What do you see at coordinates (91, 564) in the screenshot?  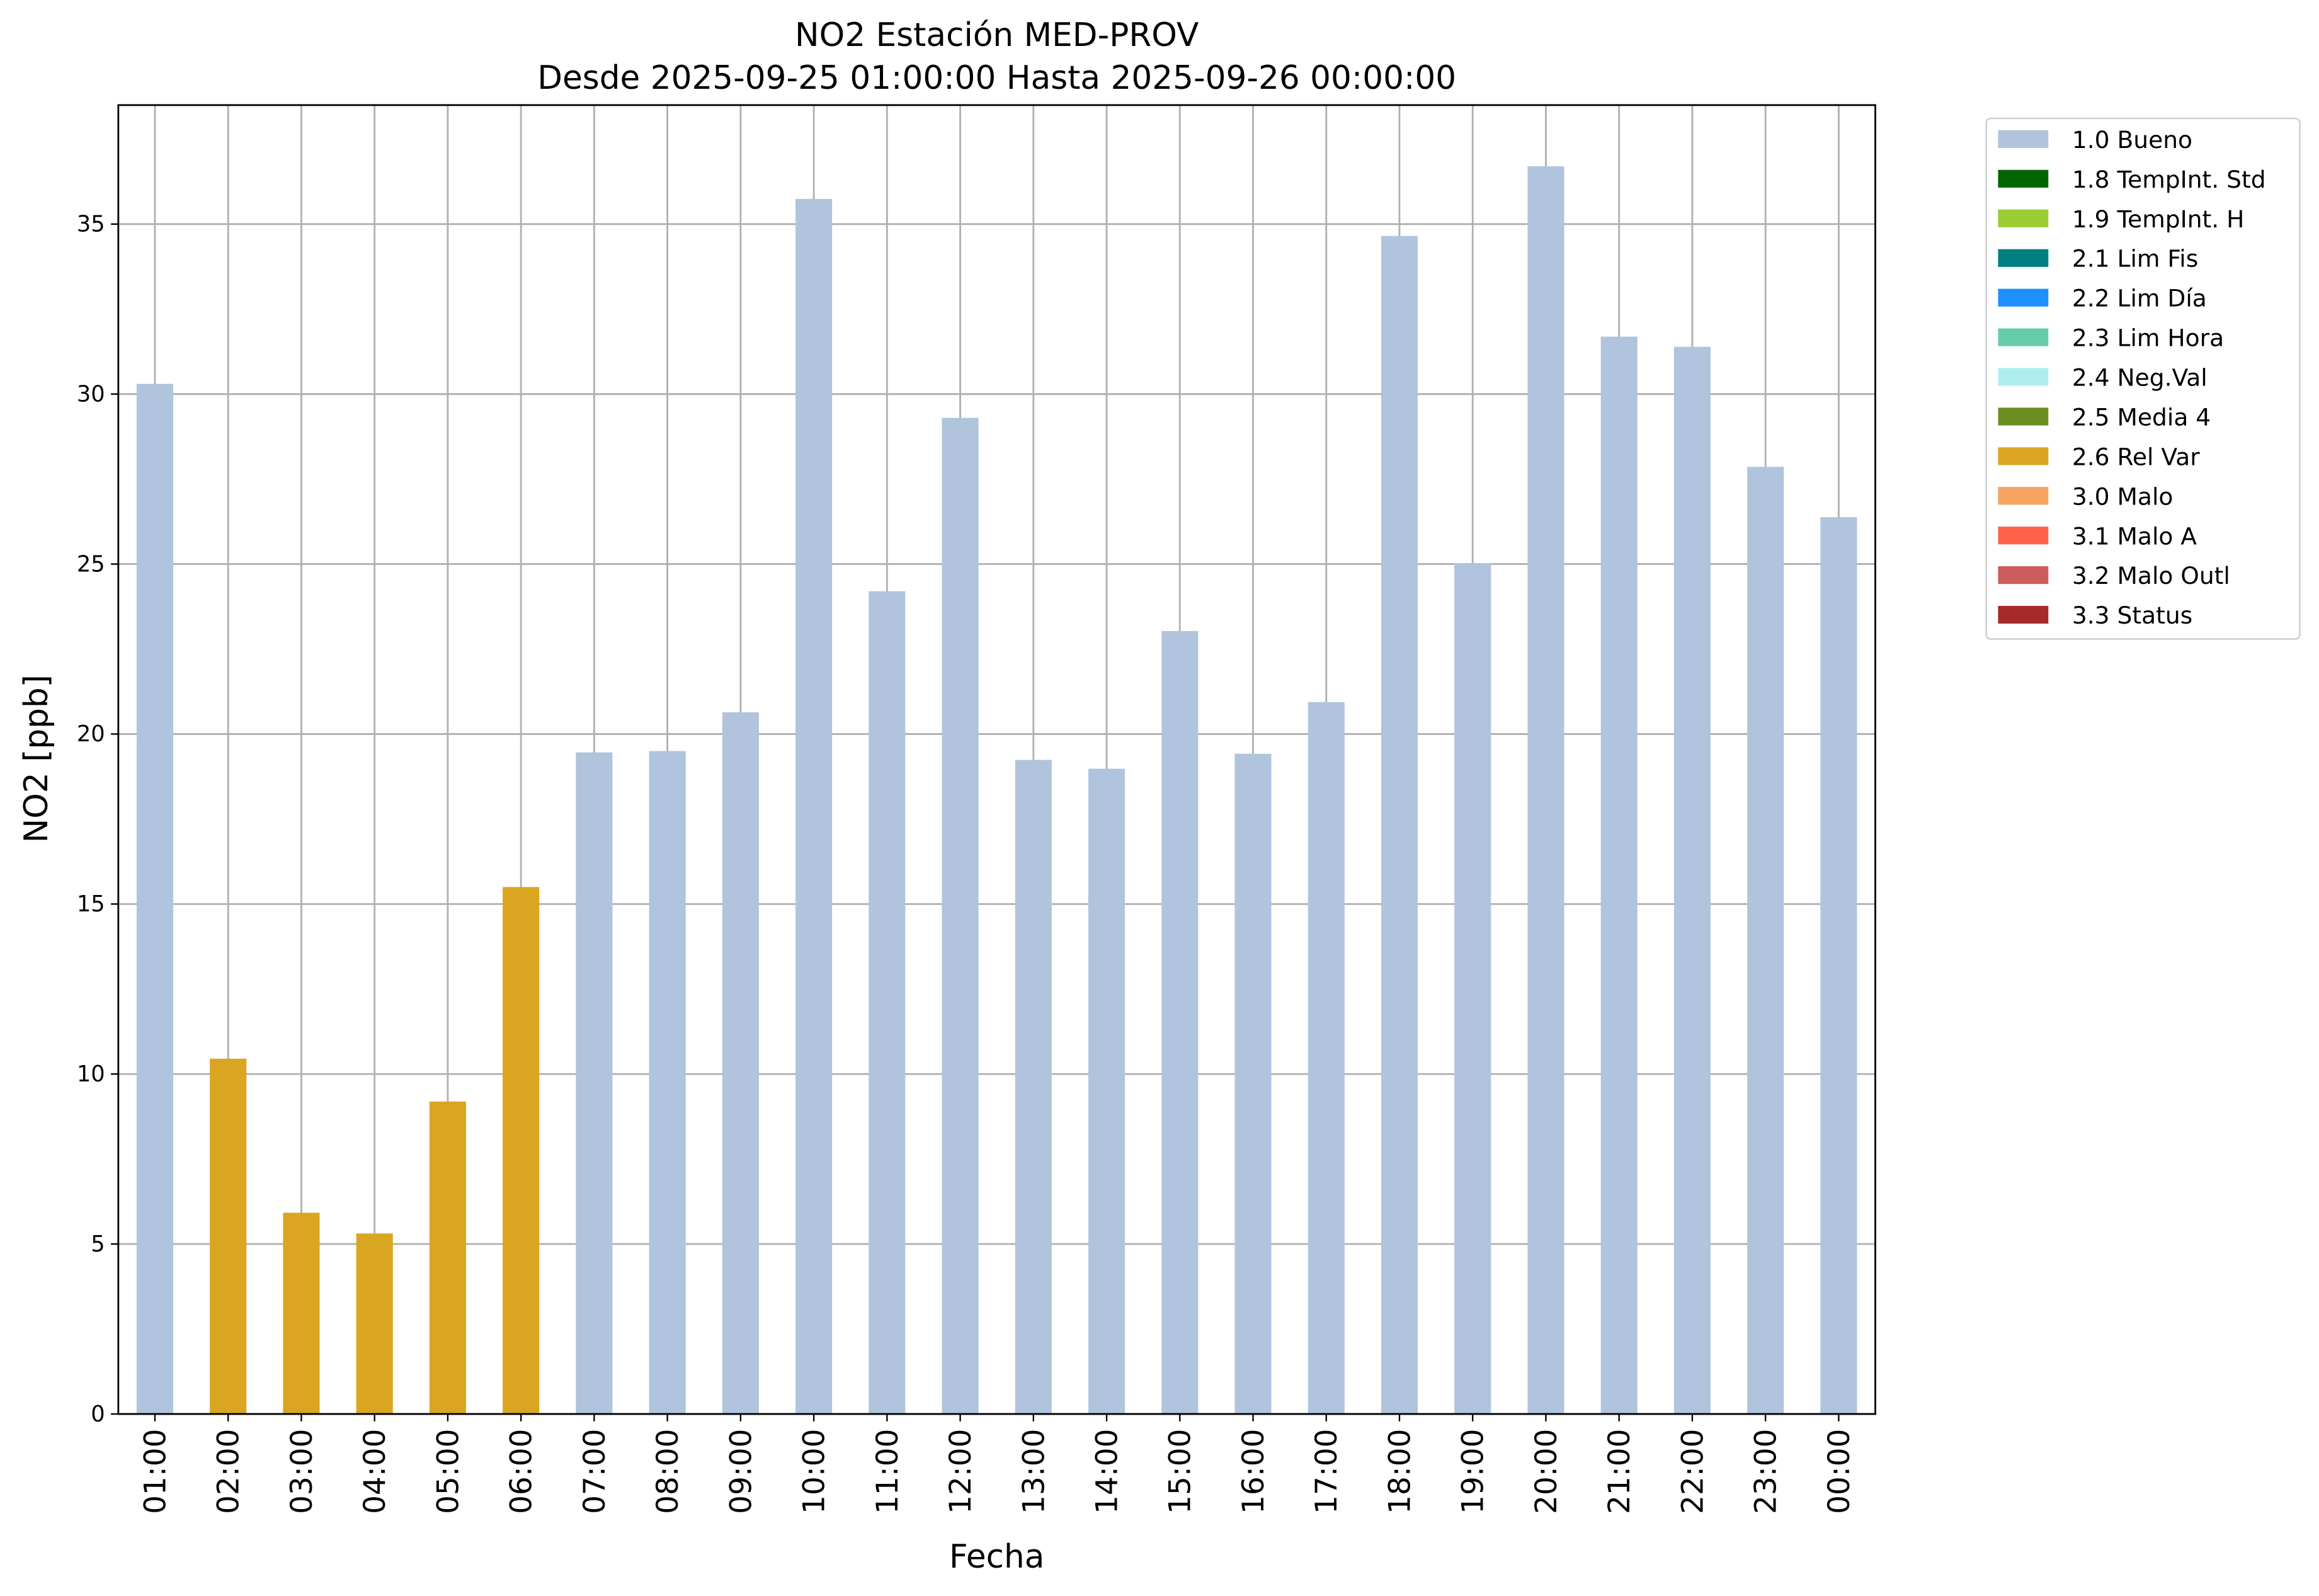 I see `y-tick-label: 25` at bounding box center [91, 564].